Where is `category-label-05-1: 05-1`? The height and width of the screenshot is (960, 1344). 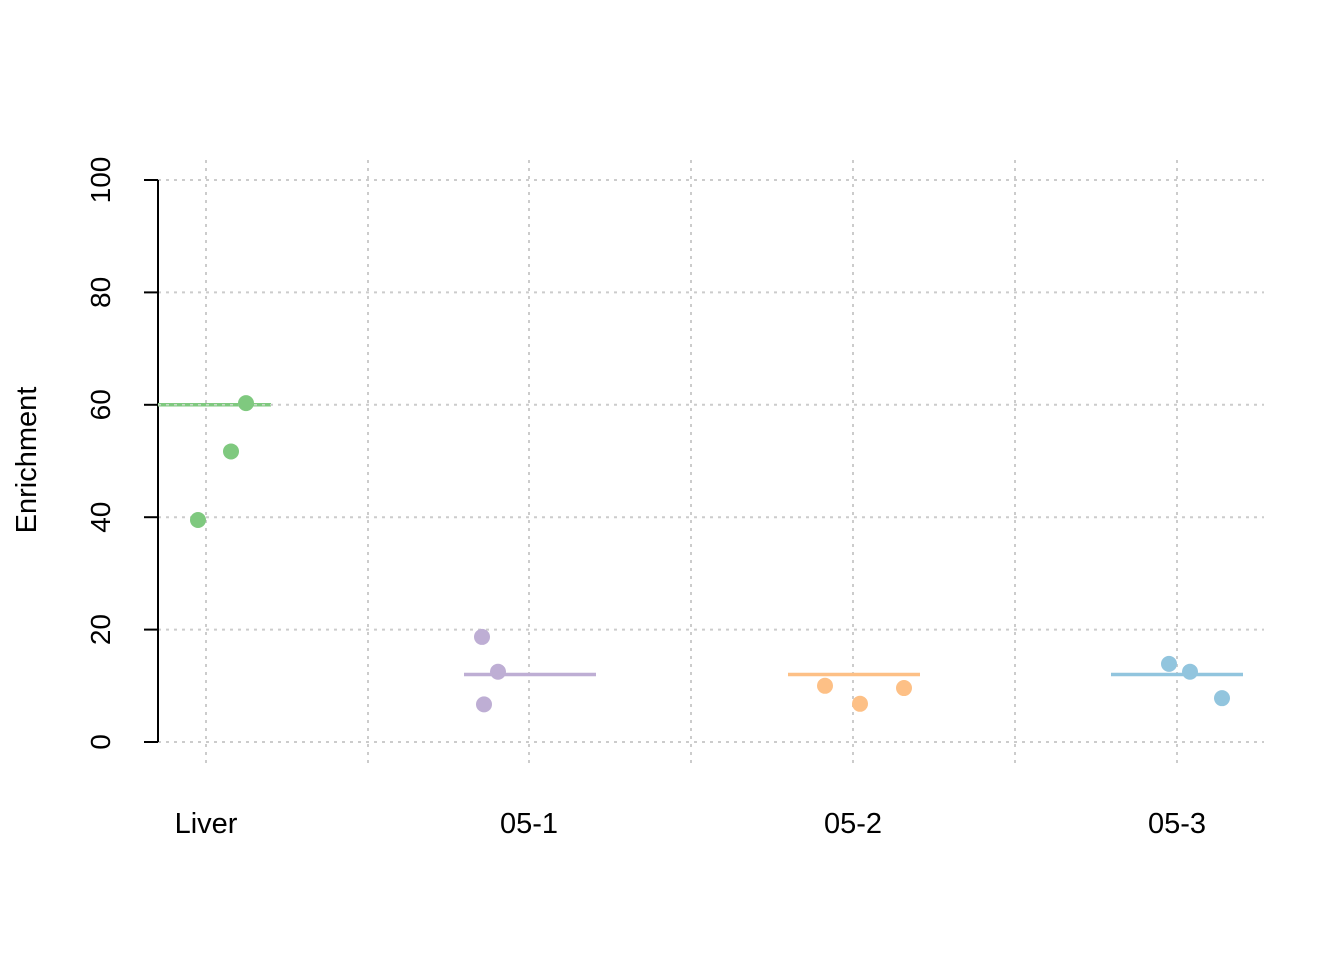 category-label-05-1: 05-1 is located at coordinates (529, 824).